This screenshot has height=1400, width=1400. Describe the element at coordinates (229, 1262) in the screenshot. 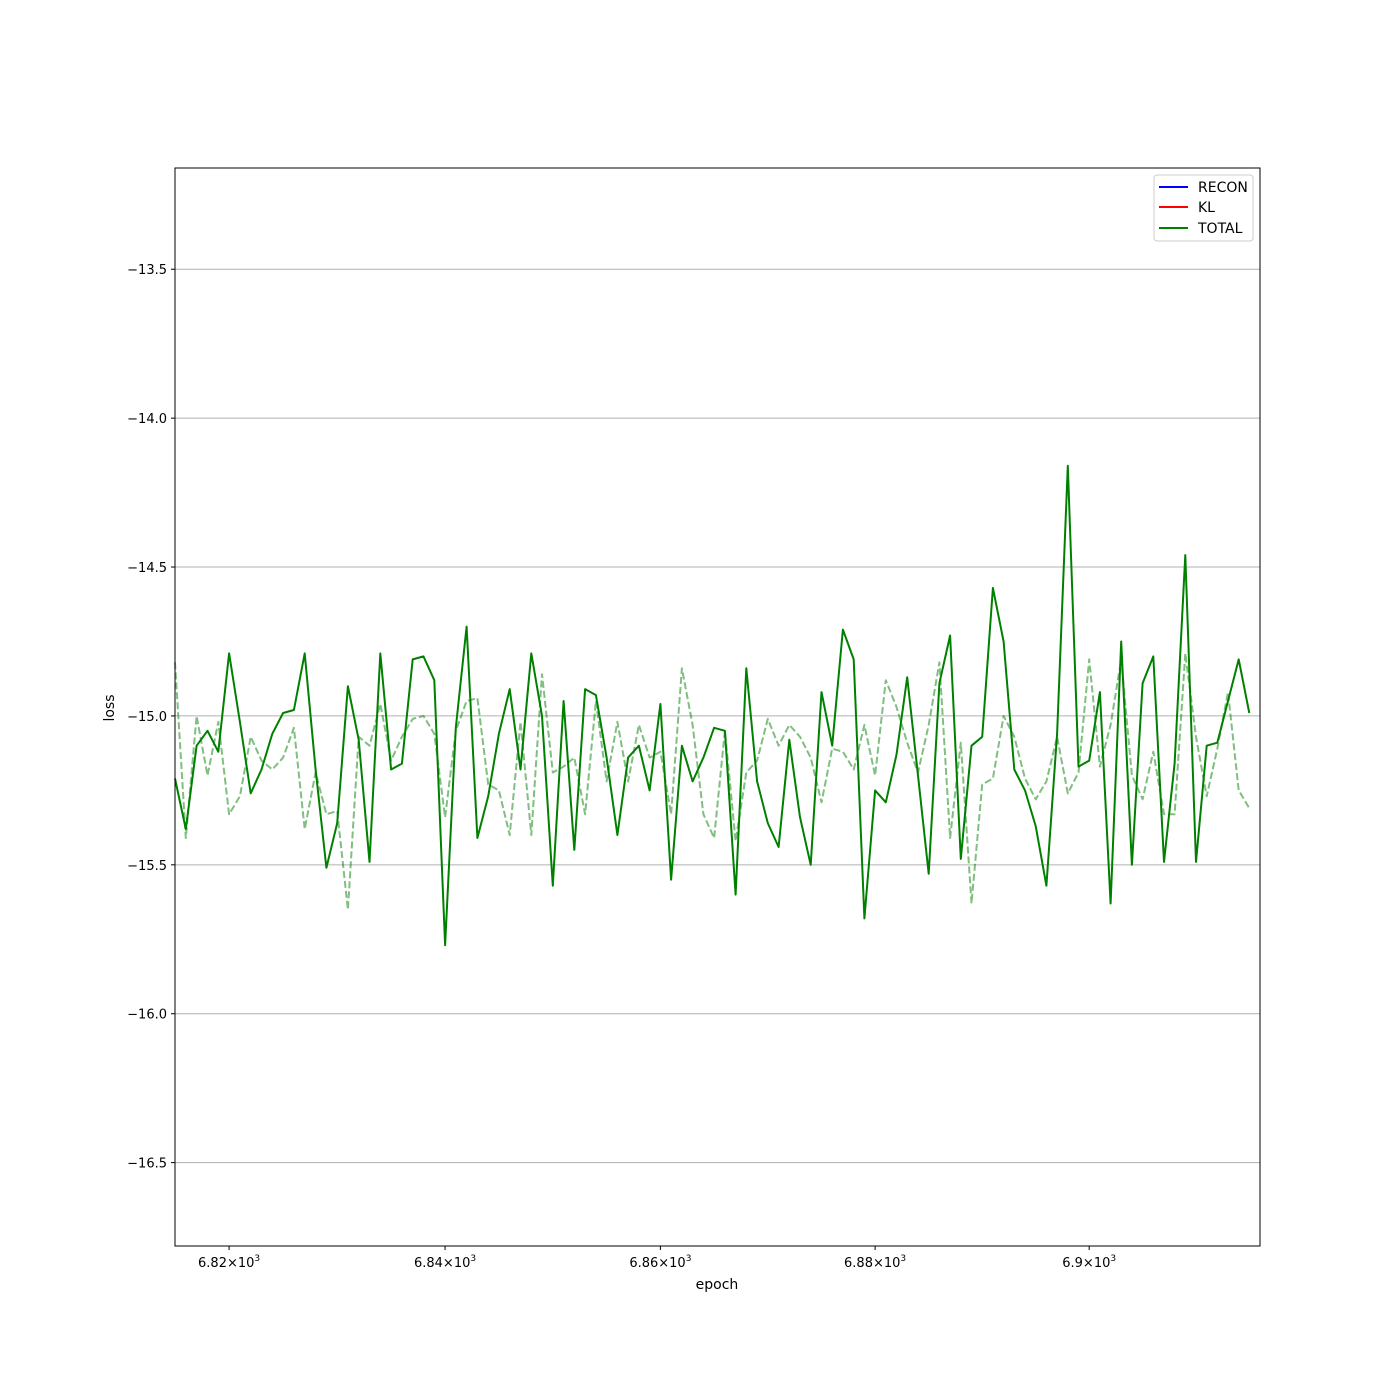

I see `x-tick-label: 6.82×103` at that location.